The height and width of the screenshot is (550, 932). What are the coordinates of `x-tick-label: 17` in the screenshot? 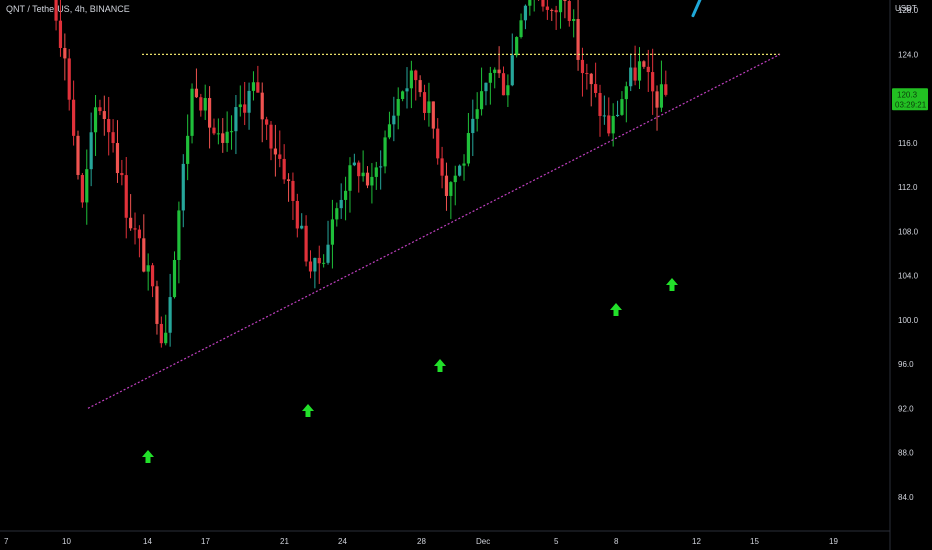 It's located at (205, 541).